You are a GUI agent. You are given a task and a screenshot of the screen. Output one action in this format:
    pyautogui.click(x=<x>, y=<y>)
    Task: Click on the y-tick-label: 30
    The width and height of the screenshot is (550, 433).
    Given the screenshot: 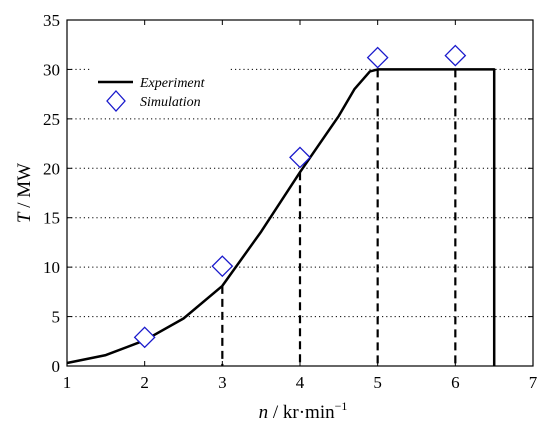 What is the action you would take?
    pyautogui.click(x=51, y=69)
    